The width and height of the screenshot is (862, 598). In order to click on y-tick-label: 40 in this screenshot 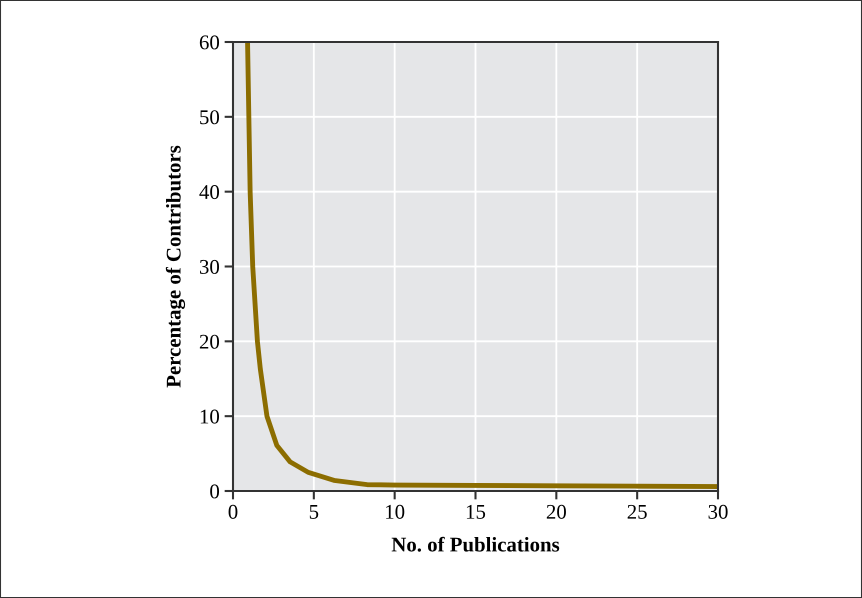, I will do `click(209, 192)`.